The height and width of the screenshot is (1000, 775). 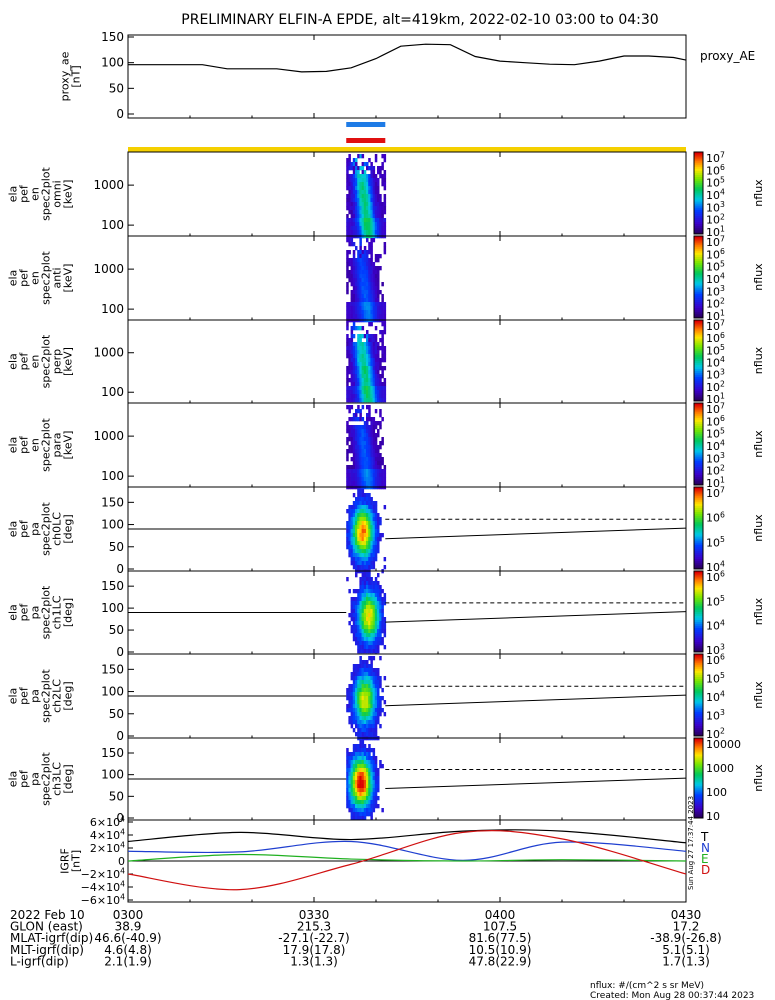 What do you see at coordinates (112, 502) in the screenshot?
I see `y-tick-label: 150` at bounding box center [112, 502].